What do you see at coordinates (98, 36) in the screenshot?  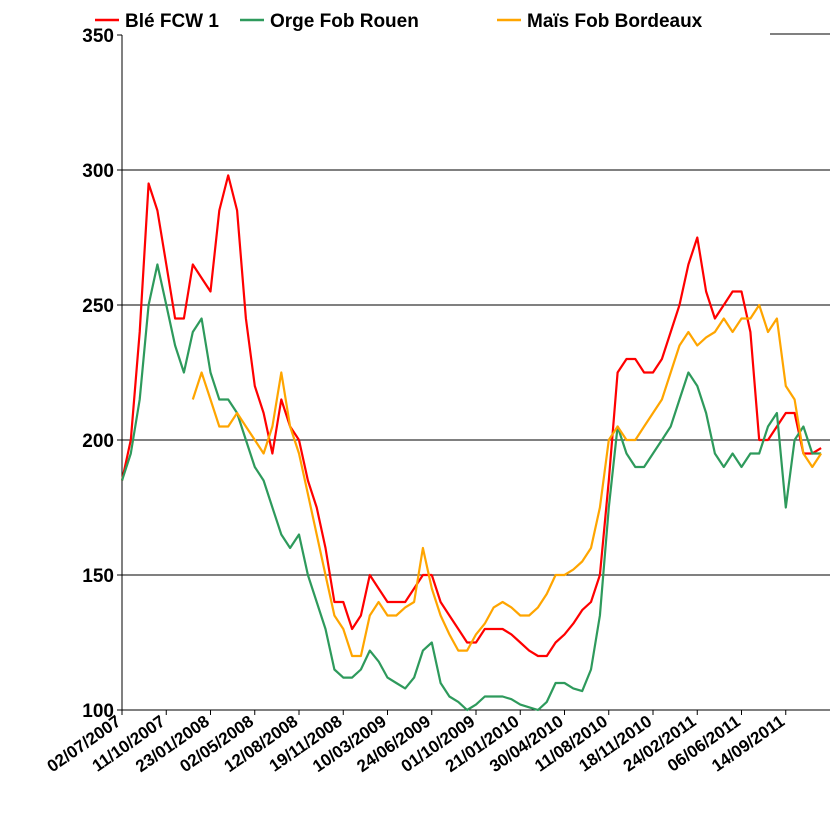 I see `y-tick-label: 350` at bounding box center [98, 36].